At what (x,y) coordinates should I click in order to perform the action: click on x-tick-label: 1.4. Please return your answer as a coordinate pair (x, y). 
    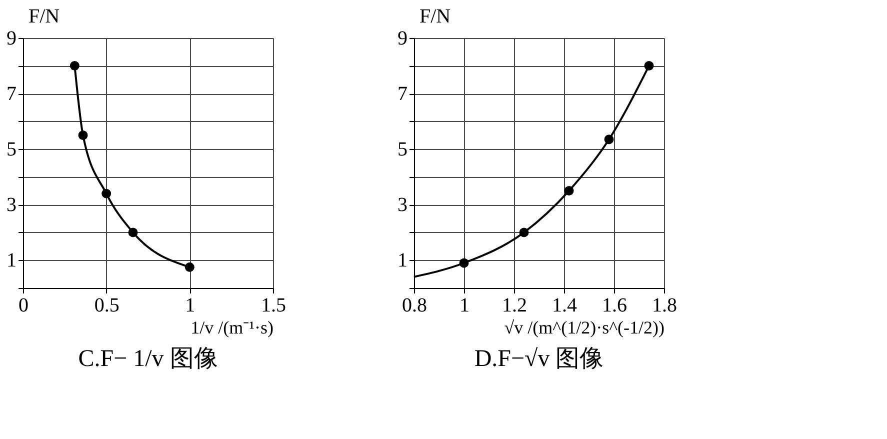
    Looking at the image, I should click on (564, 305).